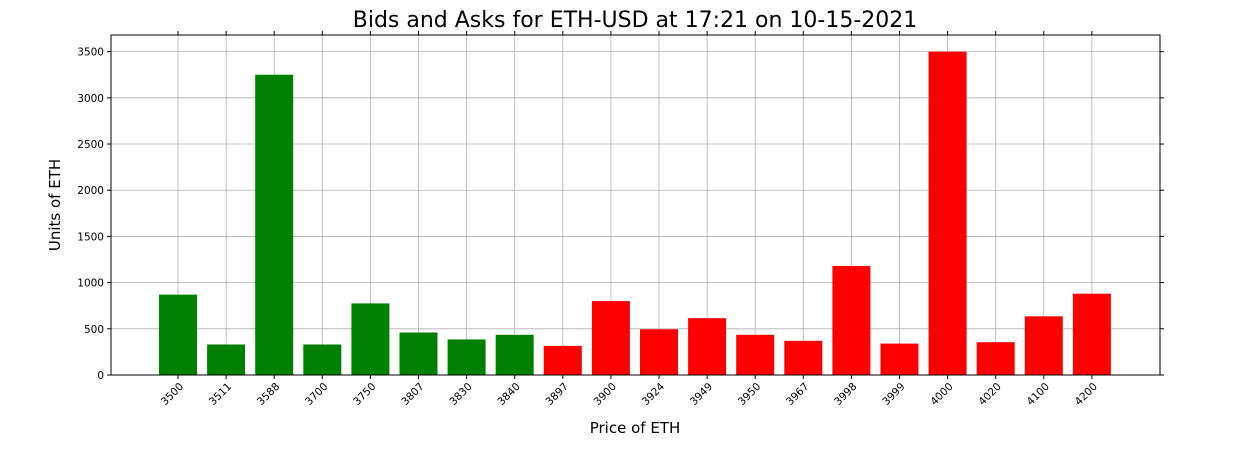 The height and width of the screenshot is (467, 1235). Describe the element at coordinates (1086, 394) in the screenshot. I see `x-tick-label: 4200` at that location.